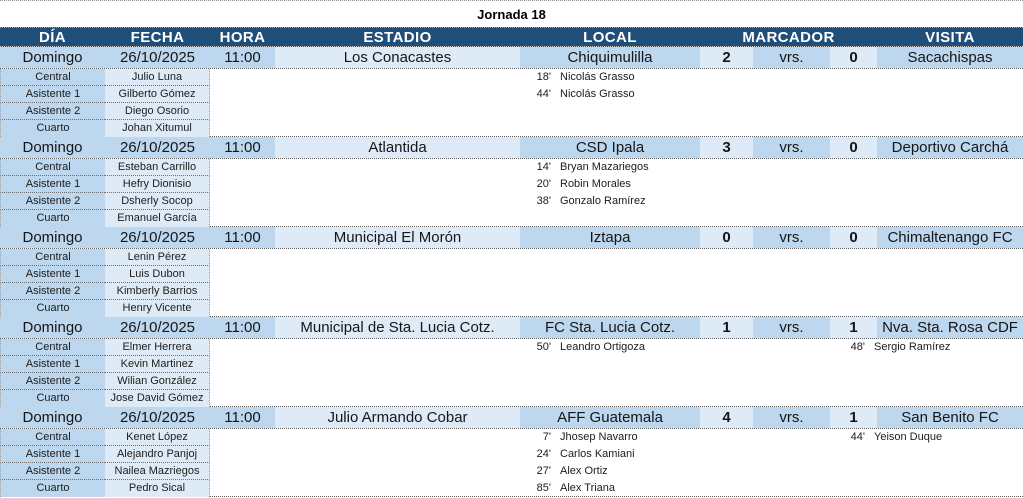  Describe the element at coordinates (612, 471) in the screenshot. I see `goal-line: 27' Alex Ortiz` at that location.